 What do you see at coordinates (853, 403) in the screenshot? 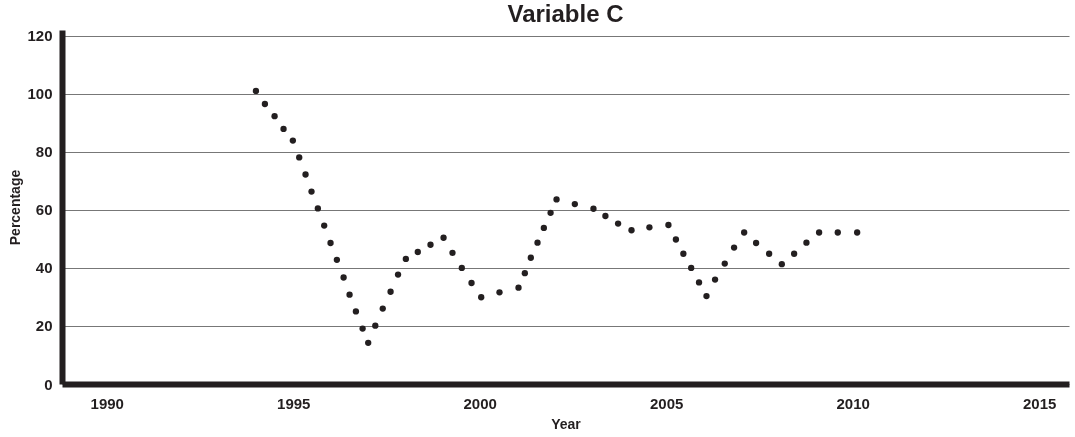
I see `x-tick-label: 2010` at bounding box center [853, 403].